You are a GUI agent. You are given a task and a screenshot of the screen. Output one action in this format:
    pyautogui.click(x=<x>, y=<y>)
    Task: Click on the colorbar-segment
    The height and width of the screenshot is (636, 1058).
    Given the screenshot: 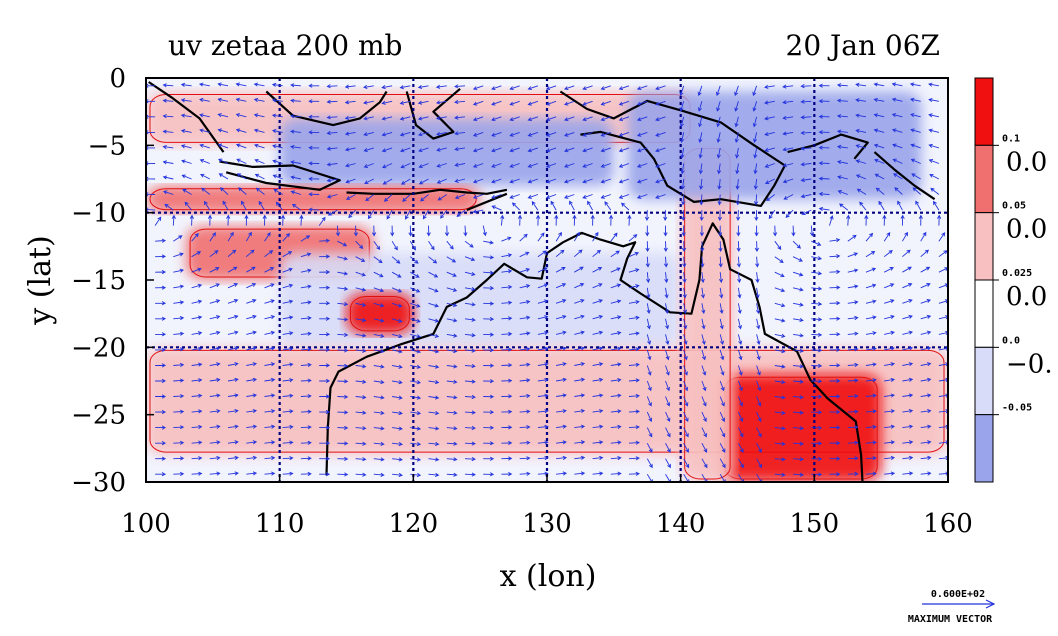 What is the action you would take?
    pyautogui.click(x=984, y=381)
    